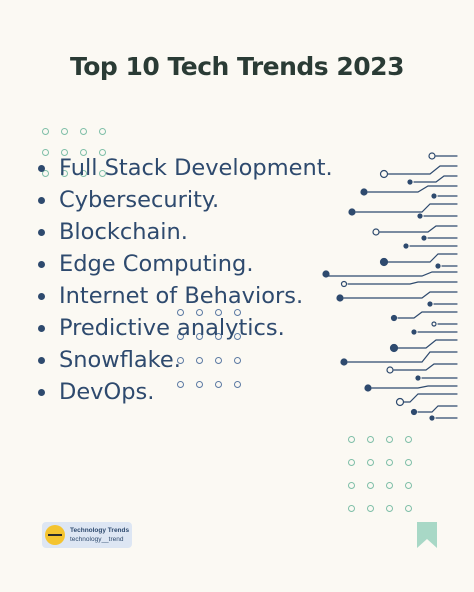 This screenshot has width=474, height=592. I want to click on trend-item: Edge Computing., so click(183, 264).